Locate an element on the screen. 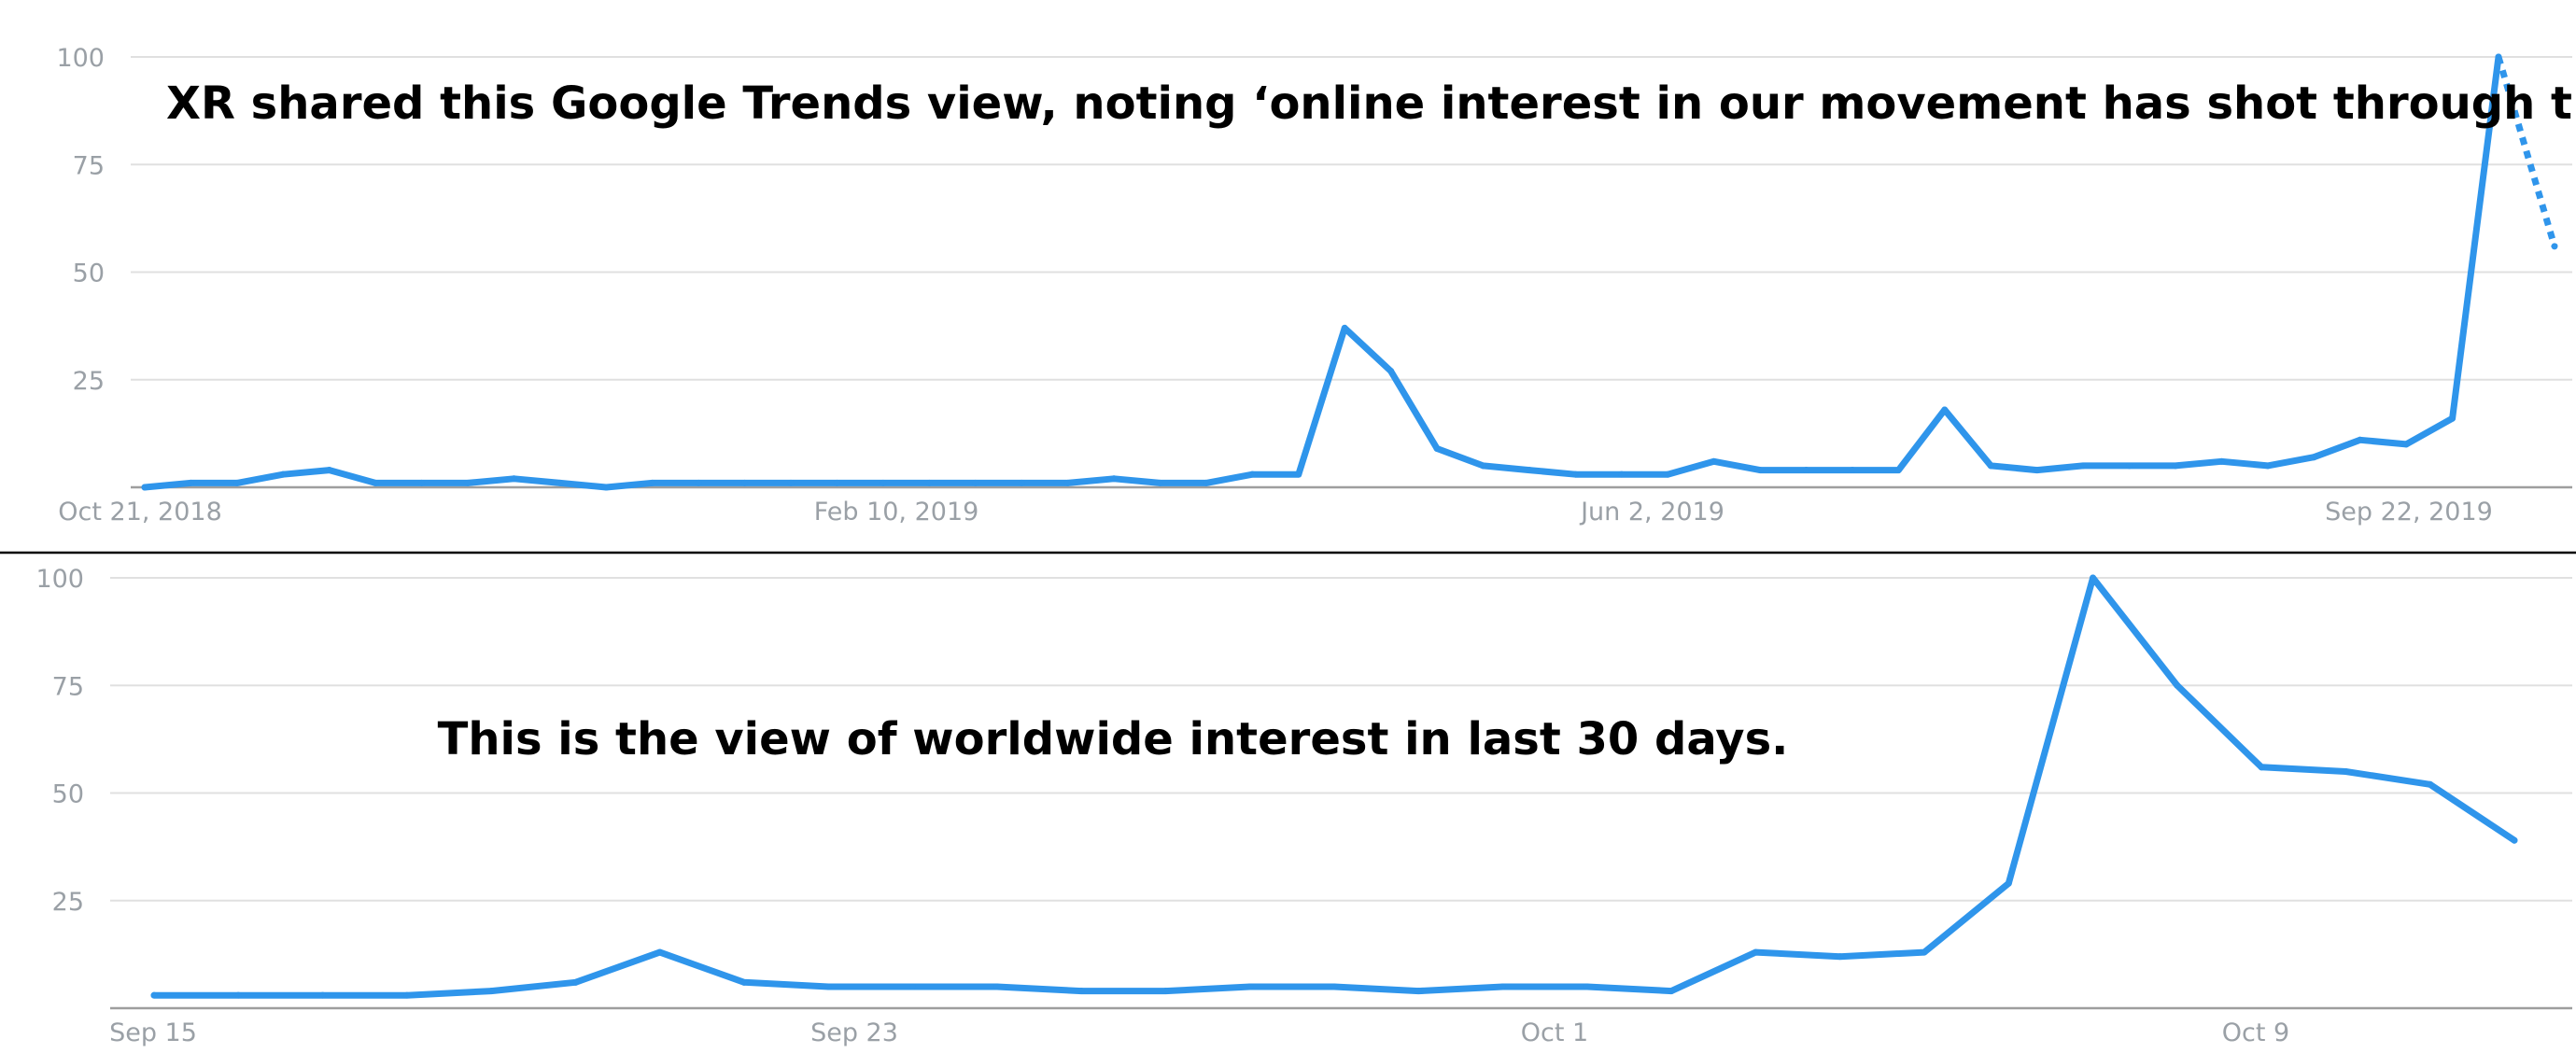  bottom-x-tick-label: Sep 23 is located at coordinates (854, 1032).